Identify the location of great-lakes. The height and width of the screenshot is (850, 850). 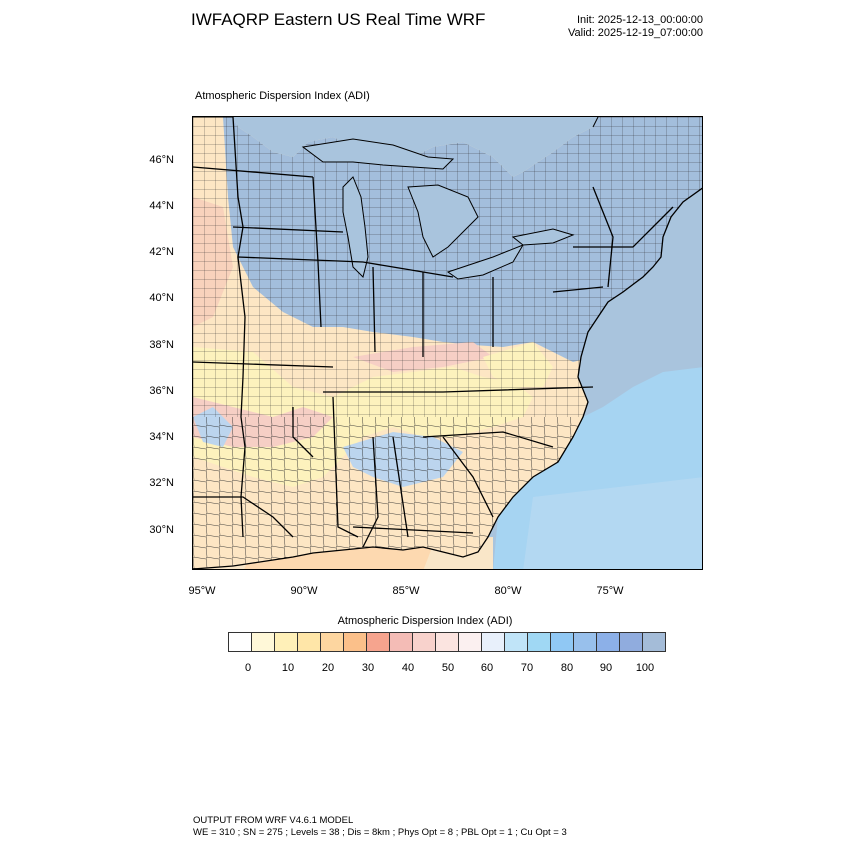
(438, 209).